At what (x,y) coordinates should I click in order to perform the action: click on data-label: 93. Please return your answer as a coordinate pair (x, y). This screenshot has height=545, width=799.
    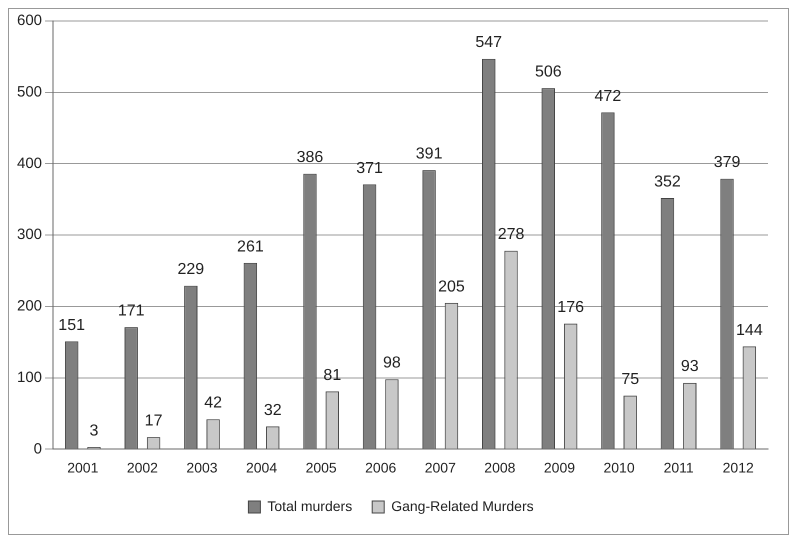
    Looking at the image, I should click on (689, 367).